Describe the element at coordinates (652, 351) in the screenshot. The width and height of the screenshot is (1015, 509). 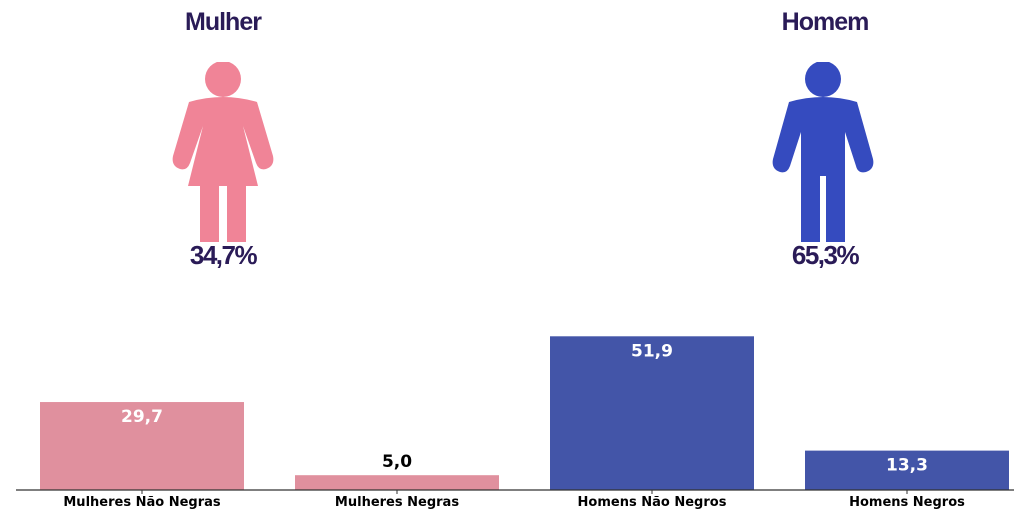
I see `bar-value-label: 51,9` at that location.